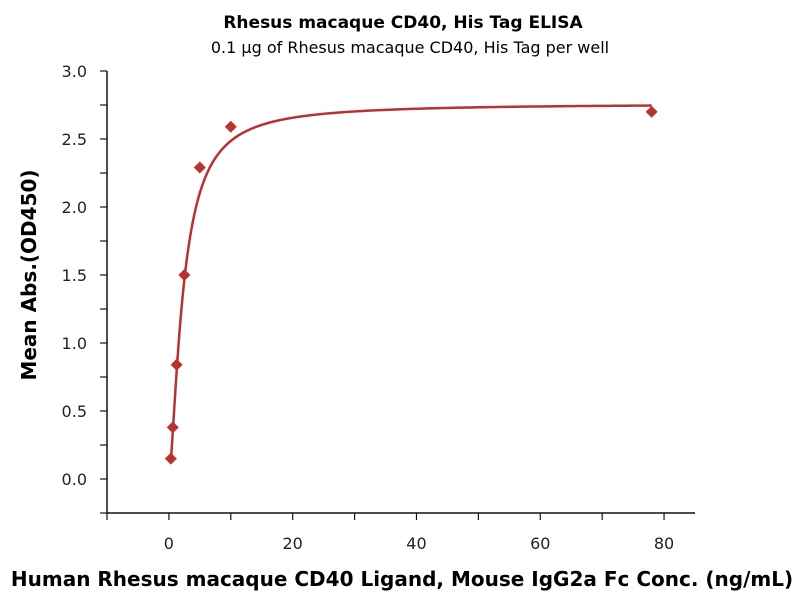  Describe the element at coordinates (74, 411) in the screenshot. I see `y-tick-label: 0.5` at that location.